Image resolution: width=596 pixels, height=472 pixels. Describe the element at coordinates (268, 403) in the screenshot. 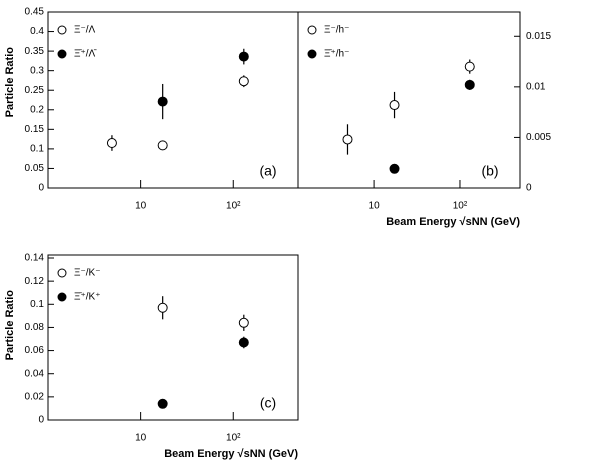

I see `panel-label: (c)` at that location.